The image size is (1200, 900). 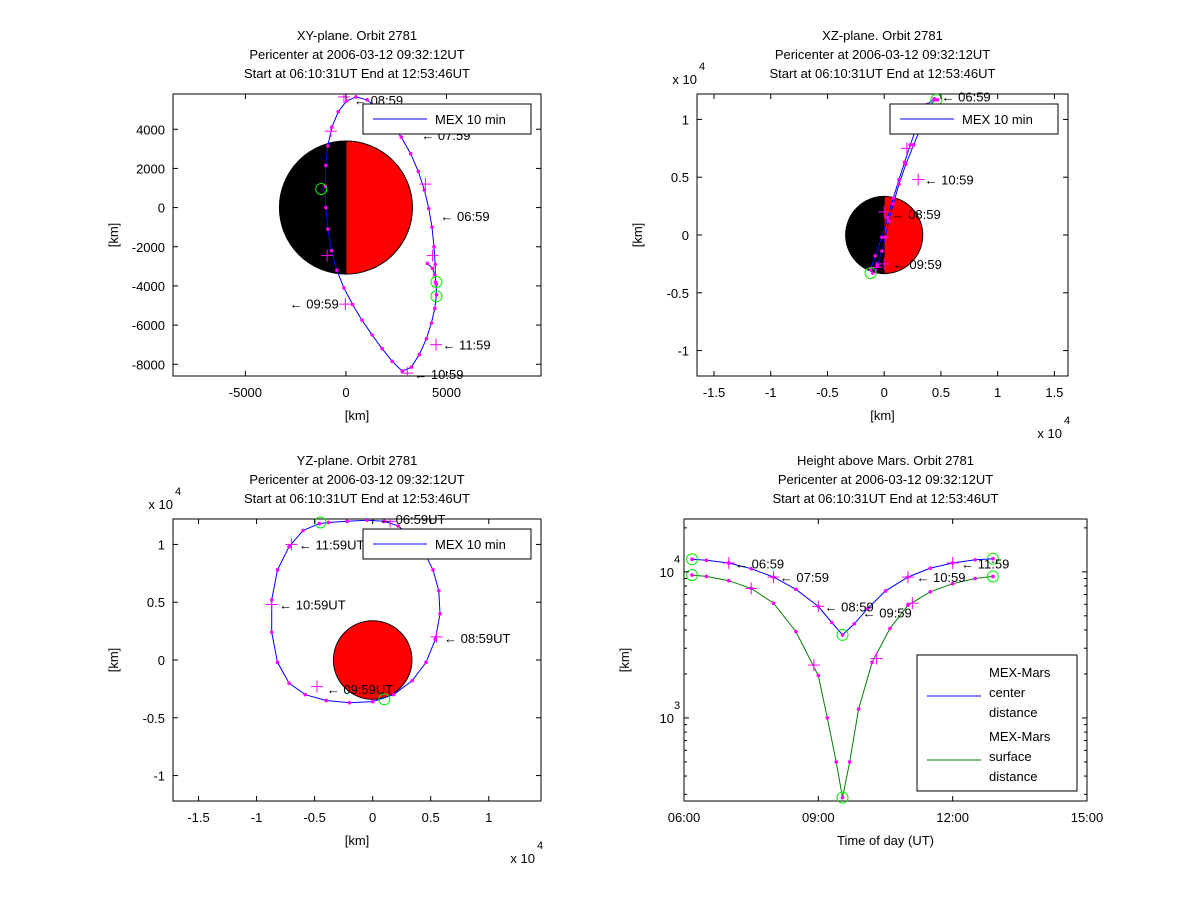 I want to click on y-tick-exponent: 4, so click(x=677, y=560).